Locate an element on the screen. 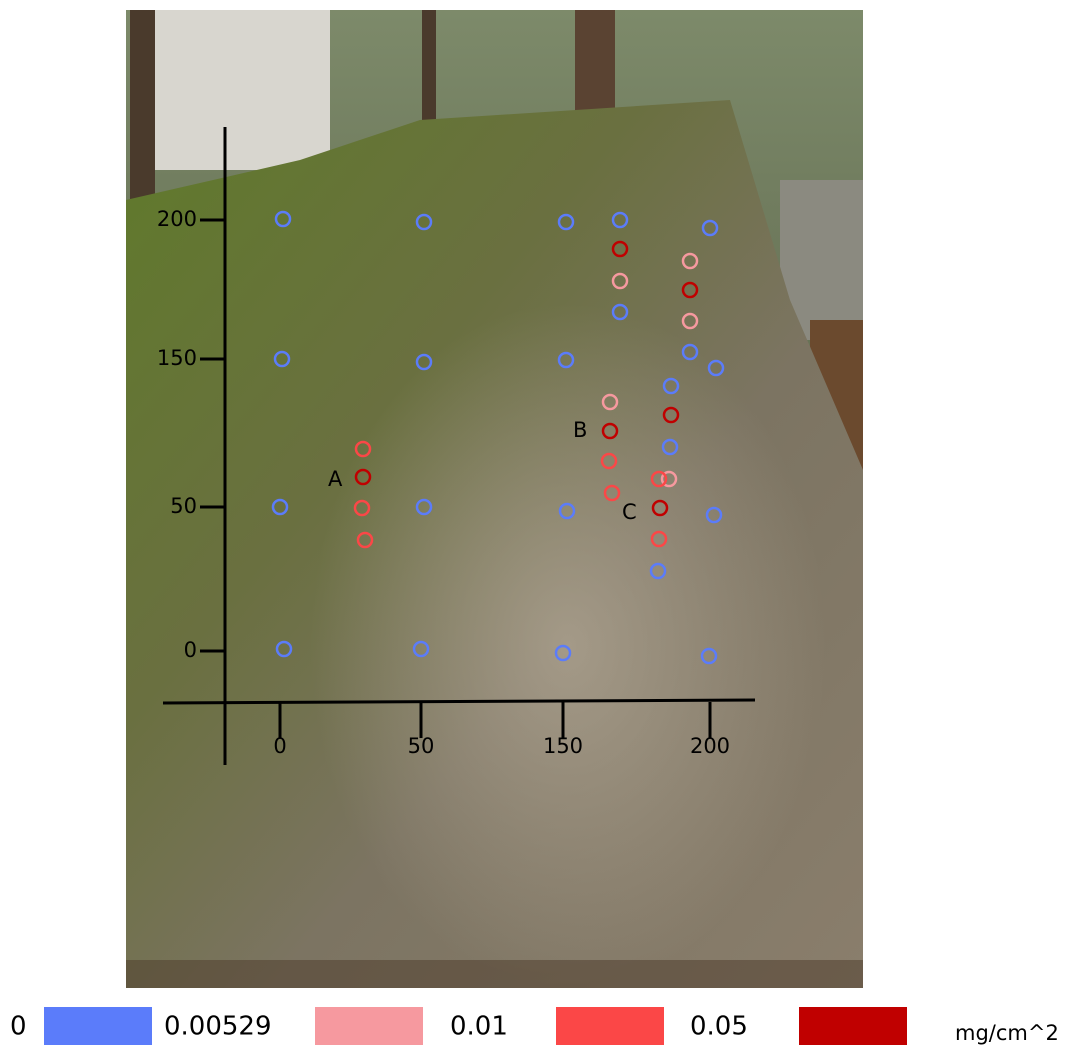 This screenshot has height=1047, width=1081. legend-label: 0.01 is located at coordinates (479, 1027).